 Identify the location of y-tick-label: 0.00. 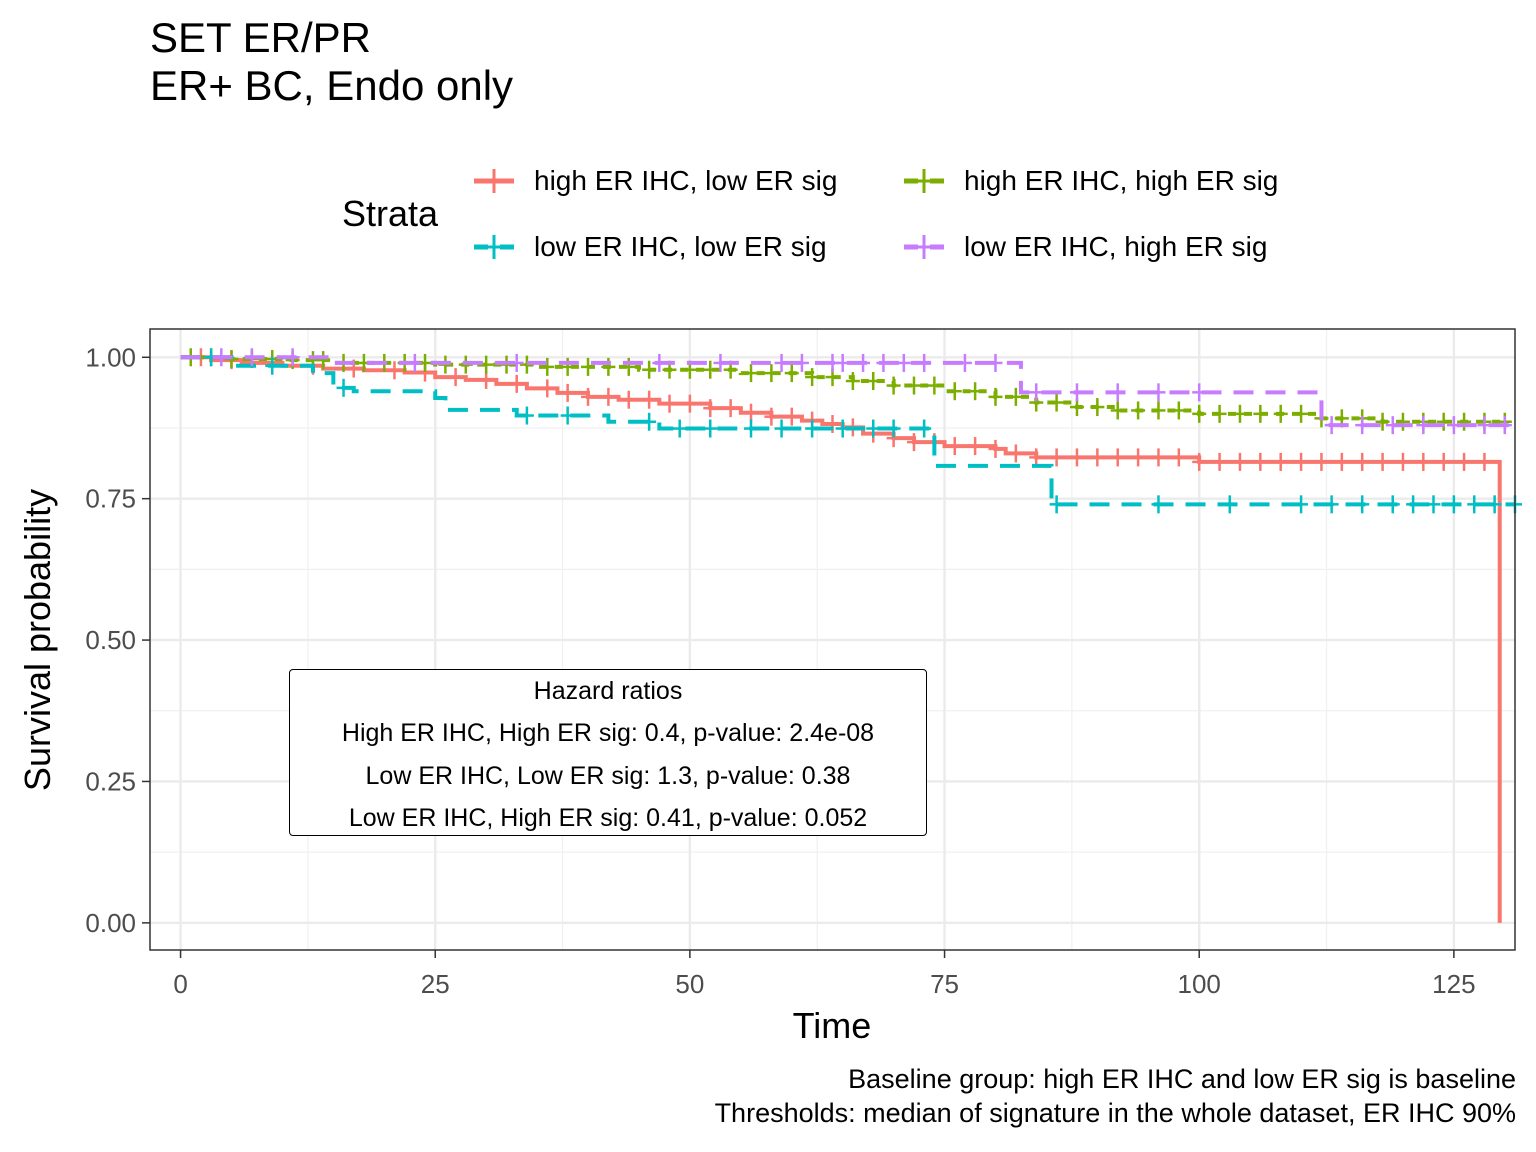
(110, 923).